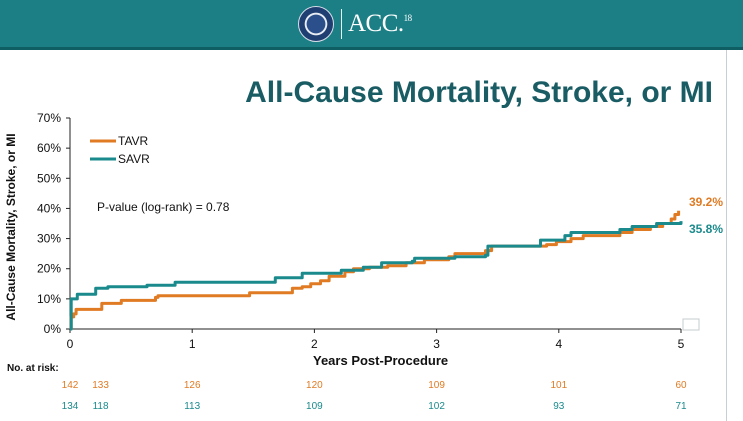 This screenshot has width=743, height=421. I want to click on at-risk-row-tavr: 142 133 126 120 109 101 60, so click(371, 387).